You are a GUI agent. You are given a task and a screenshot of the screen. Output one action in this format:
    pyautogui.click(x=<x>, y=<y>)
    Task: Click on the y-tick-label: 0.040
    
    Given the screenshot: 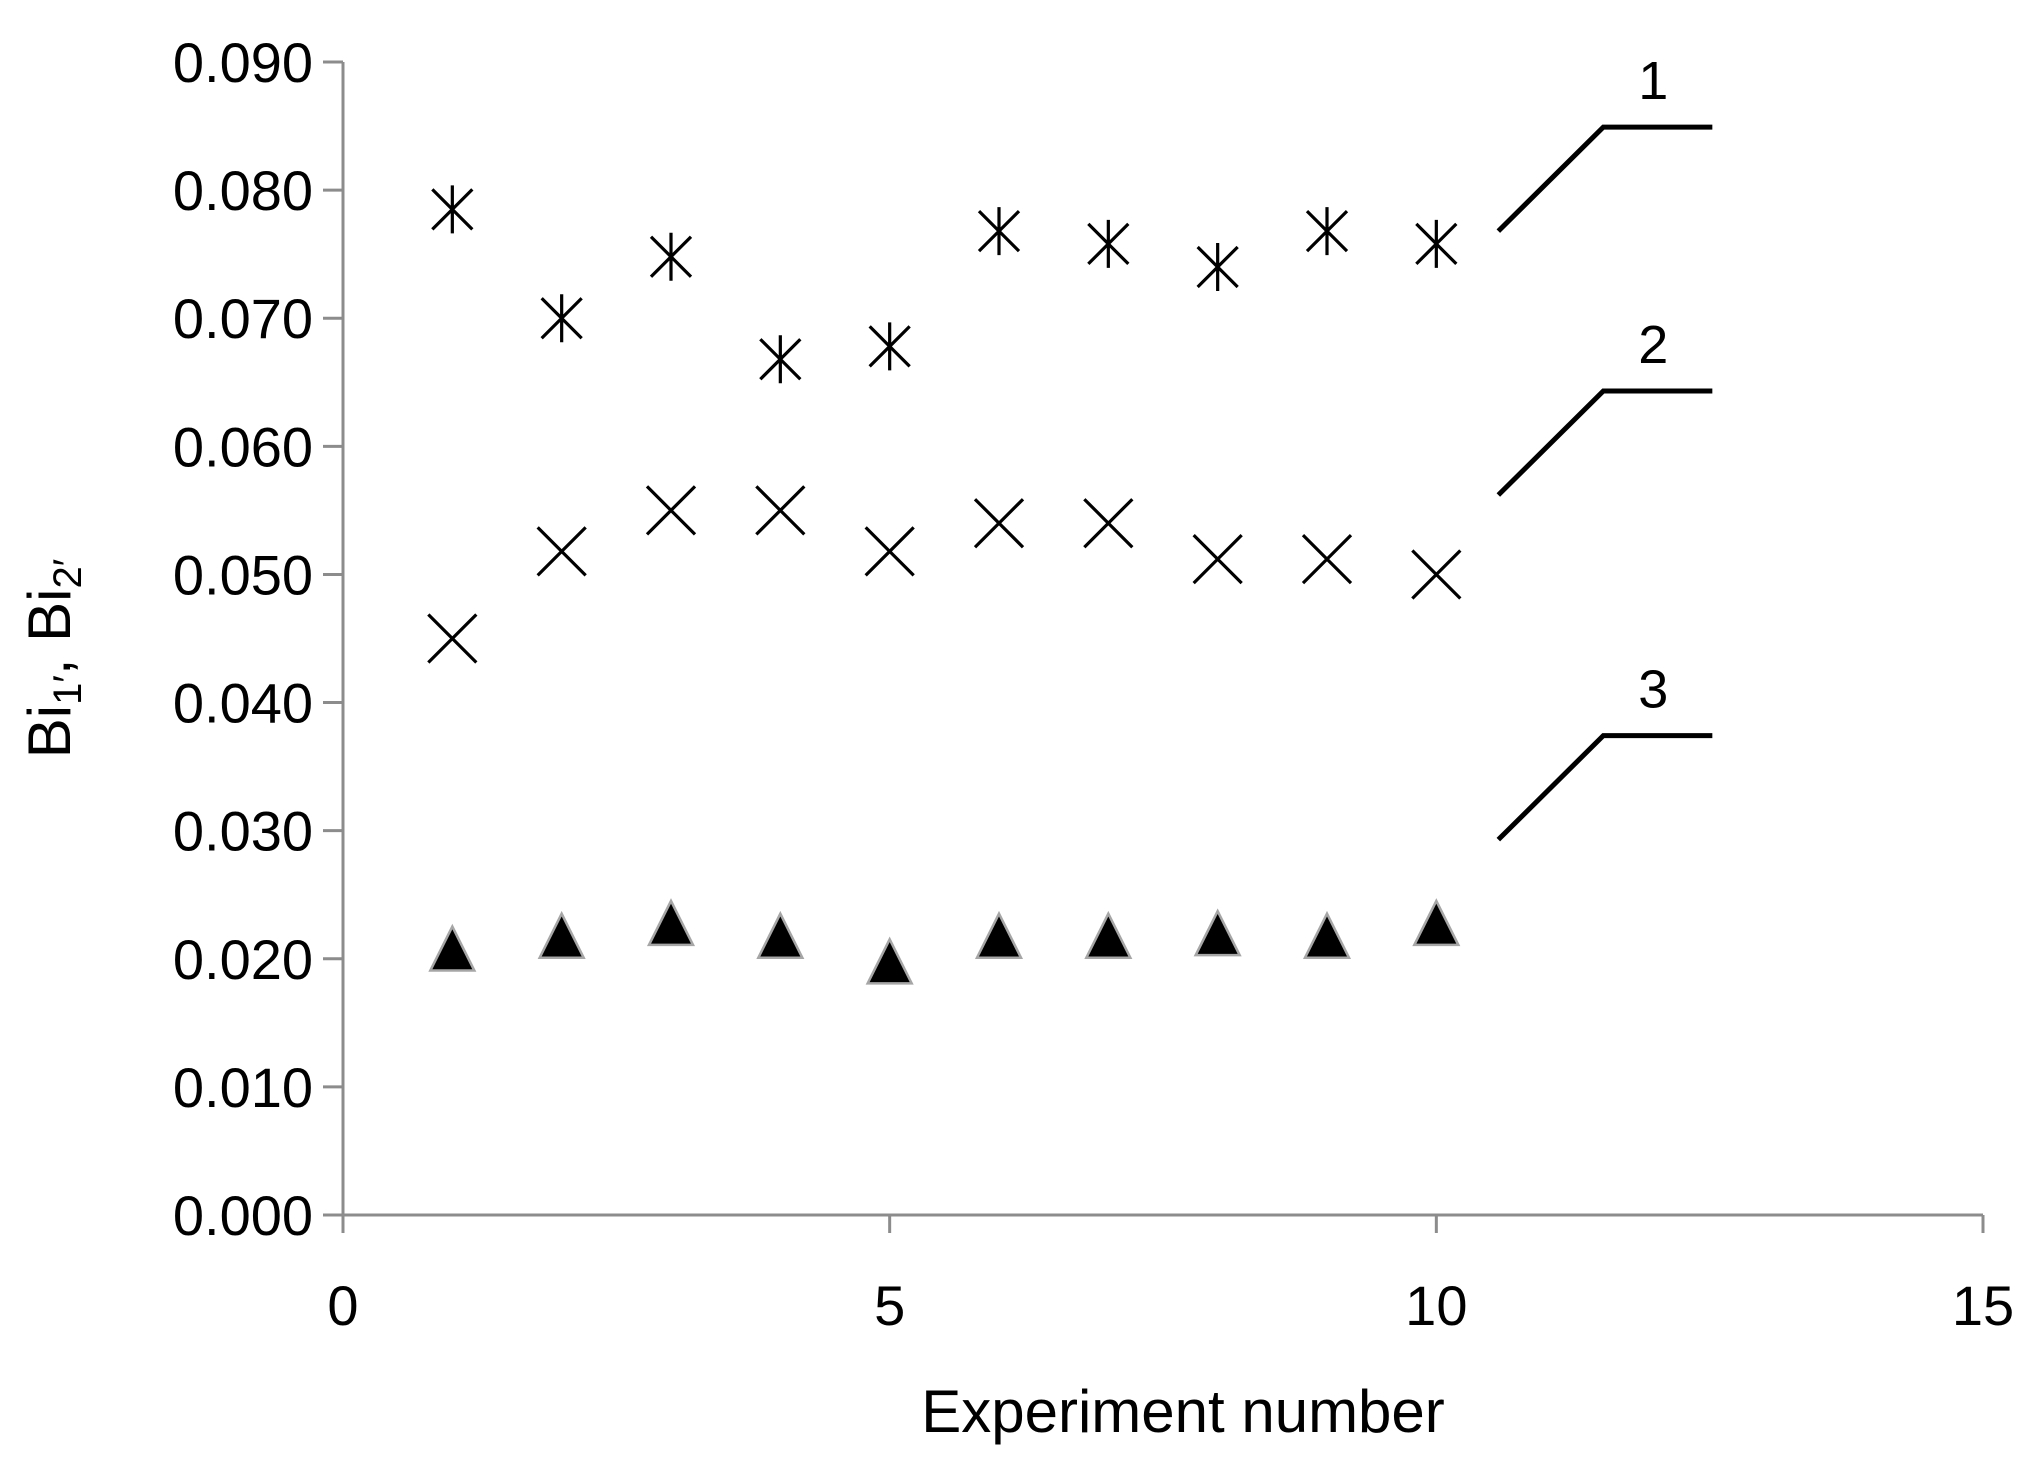 What is the action you would take?
    pyautogui.click(x=243, y=703)
    